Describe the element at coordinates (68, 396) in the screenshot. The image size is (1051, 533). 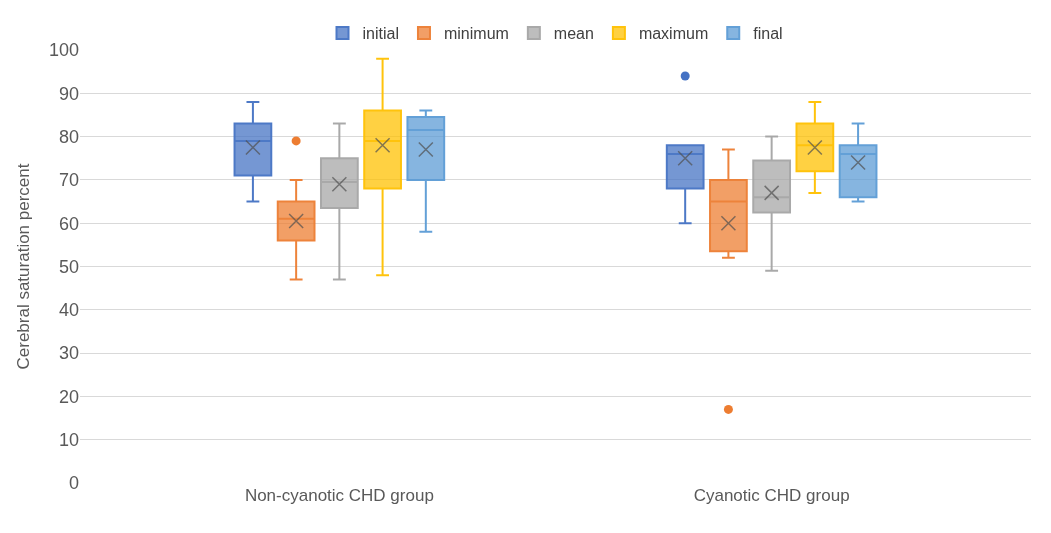
I see `y-tick-label: 20` at that location.